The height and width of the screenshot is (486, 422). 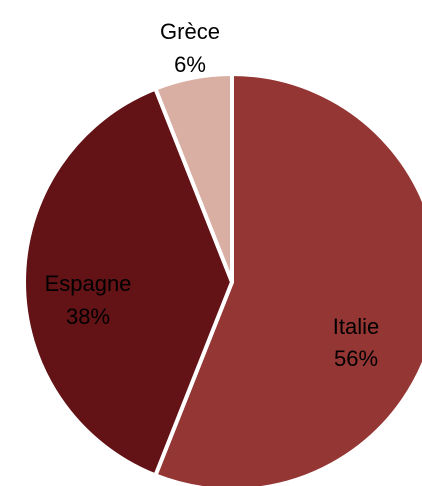 What do you see at coordinates (88, 283) in the screenshot?
I see `label-espagne-name: Espagne` at bounding box center [88, 283].